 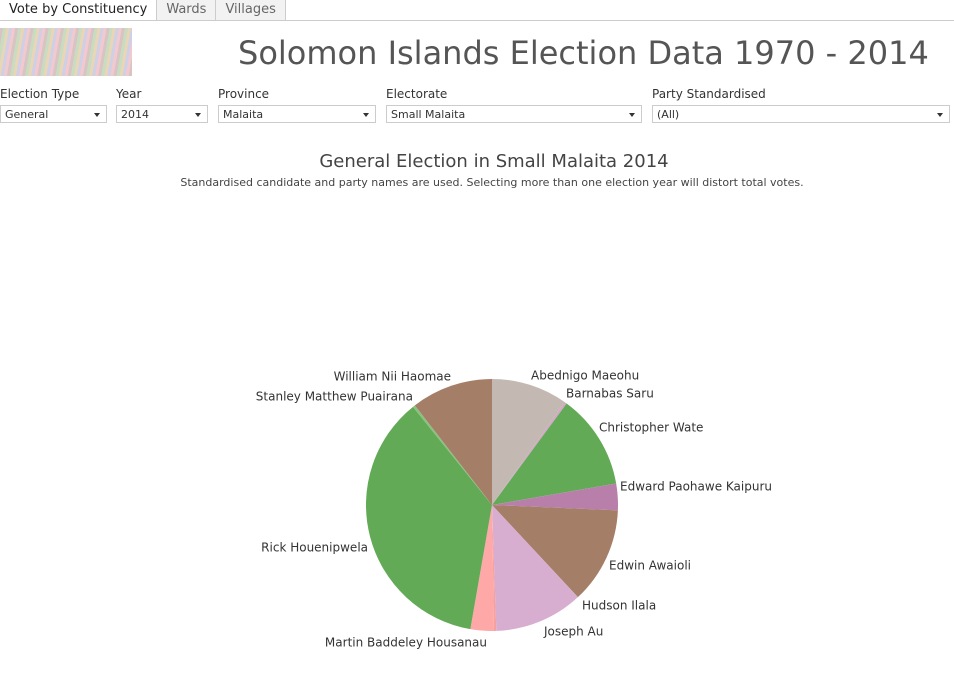 What do you see at coordinates (79, 10) in the screenshot?
I see `tab: Vote by Constituency` at bounding box center [79, 10].